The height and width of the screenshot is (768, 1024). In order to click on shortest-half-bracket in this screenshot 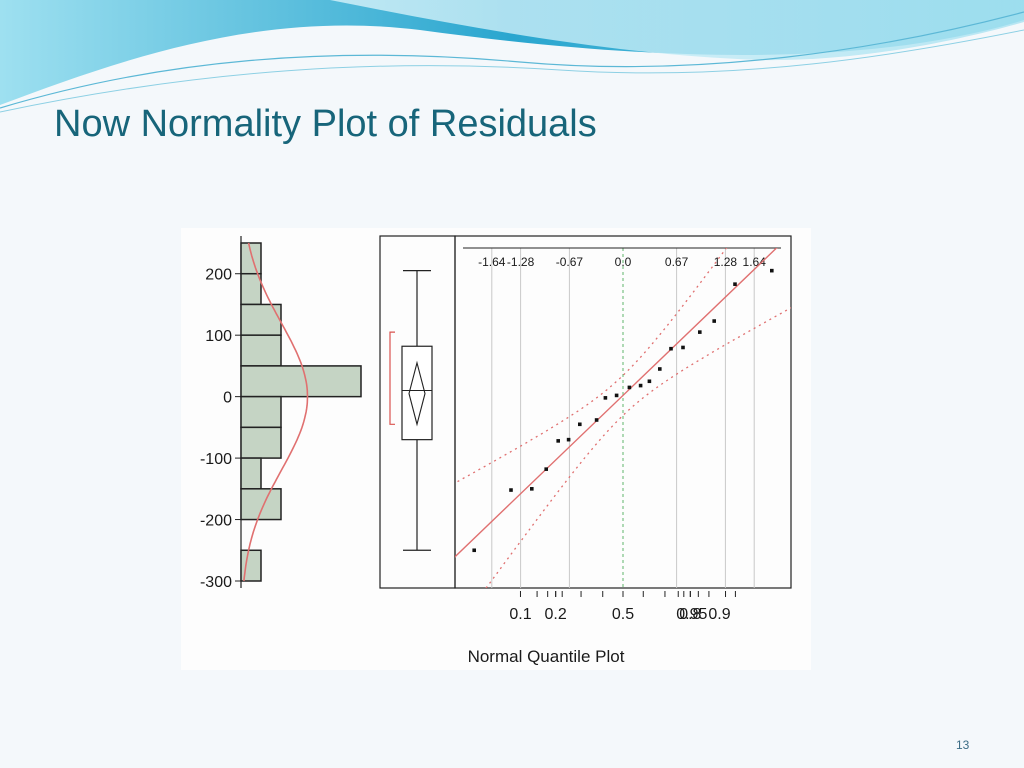, I will do `click(392, 378)`.